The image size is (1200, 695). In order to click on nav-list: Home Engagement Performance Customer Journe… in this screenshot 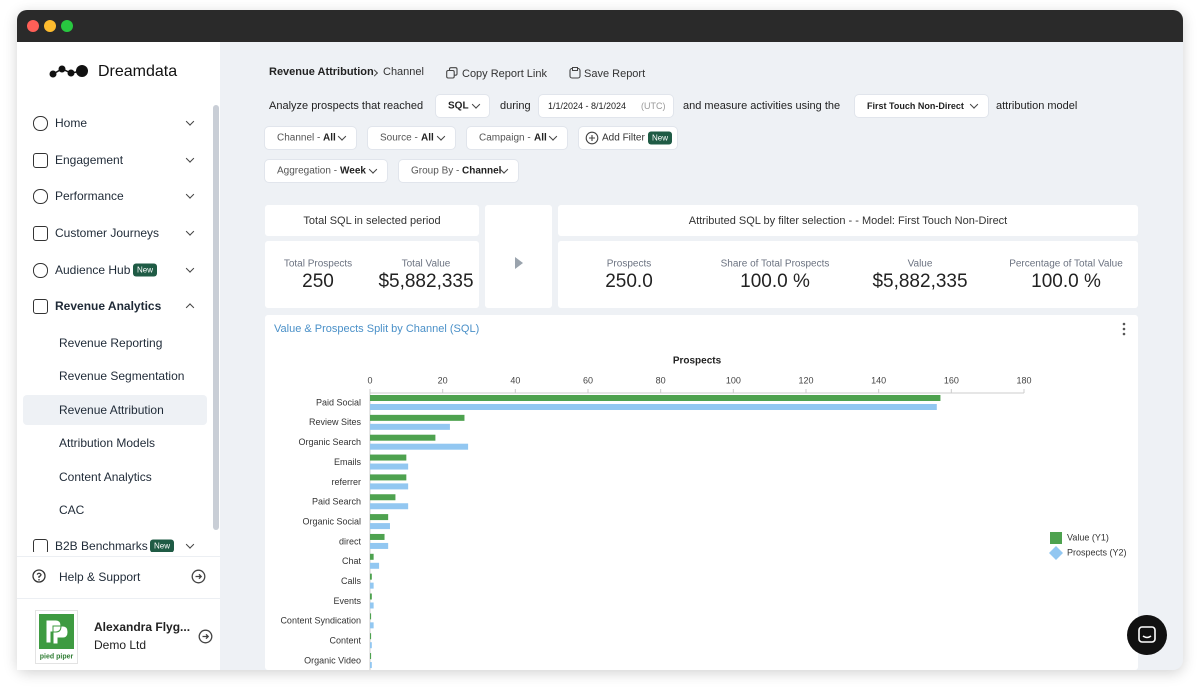, I will do `click(115, 326)`.